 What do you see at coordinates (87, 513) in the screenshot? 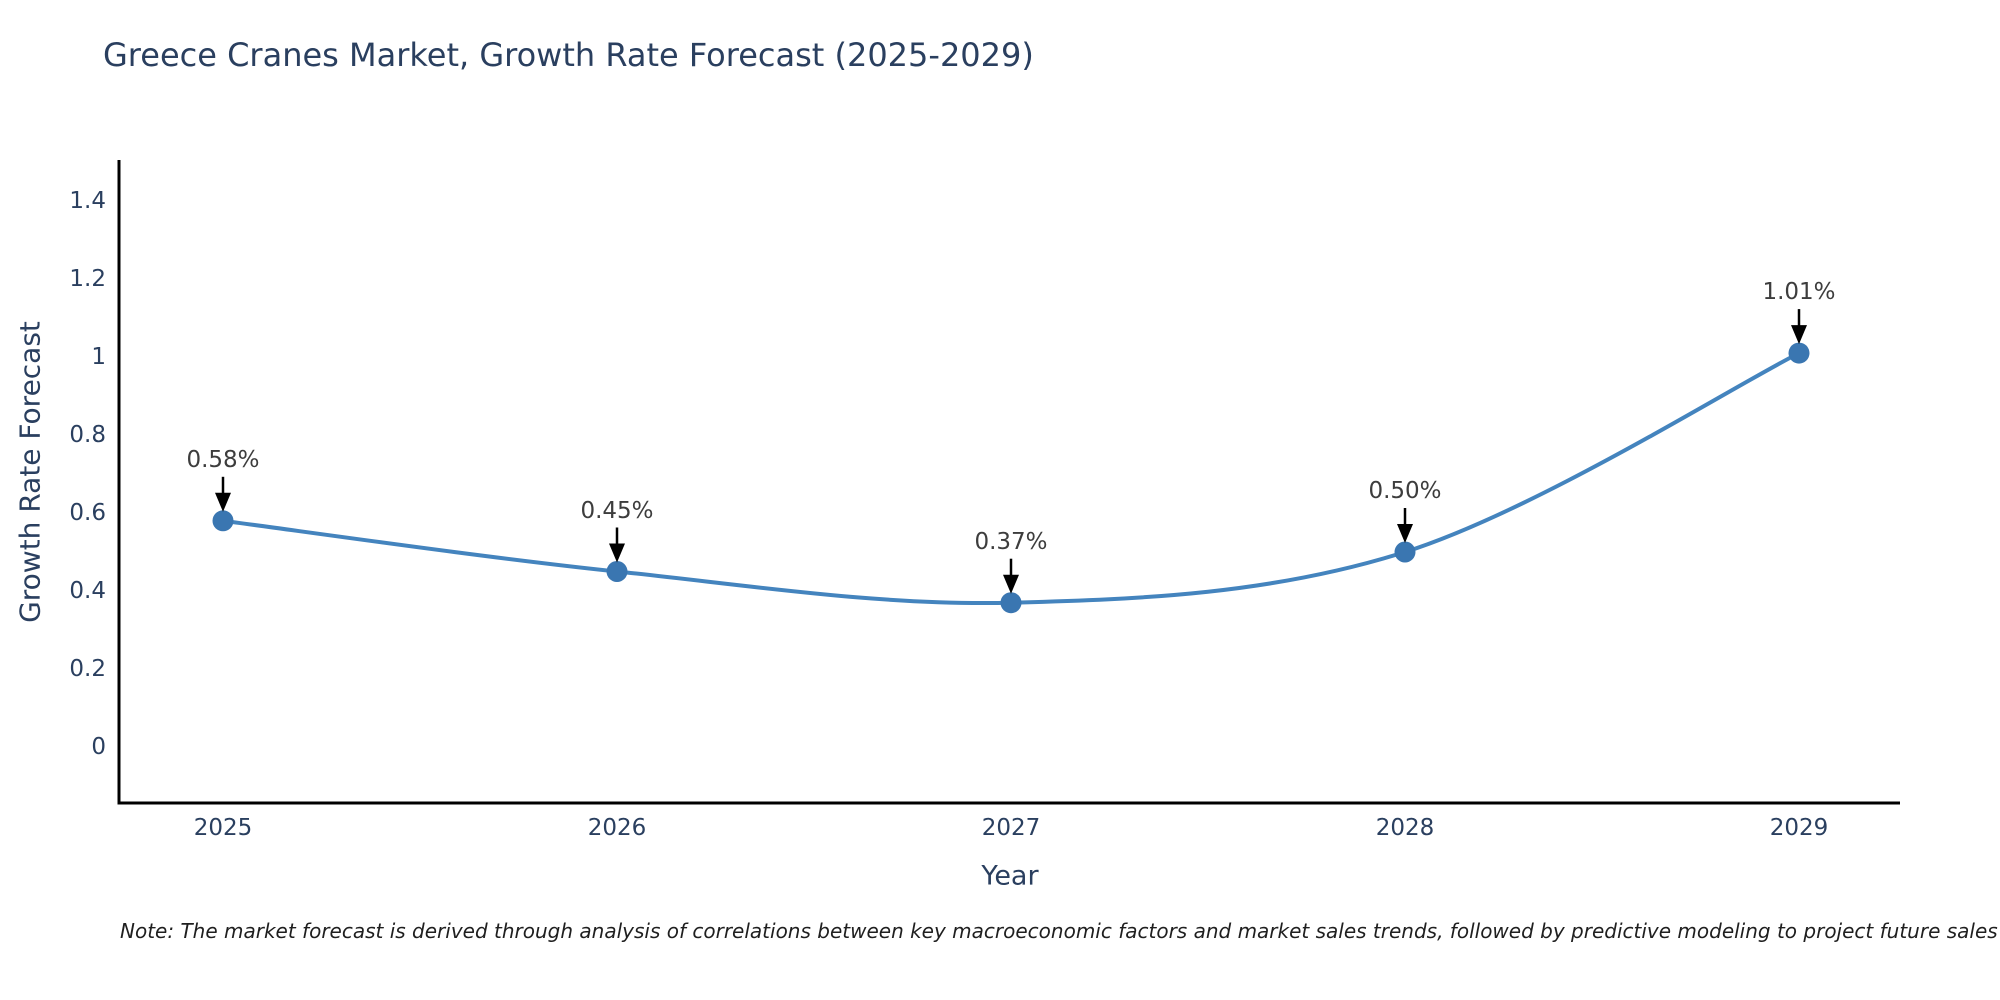
I see `y-tick-label: 0.6` at bounding box center [87, 513].